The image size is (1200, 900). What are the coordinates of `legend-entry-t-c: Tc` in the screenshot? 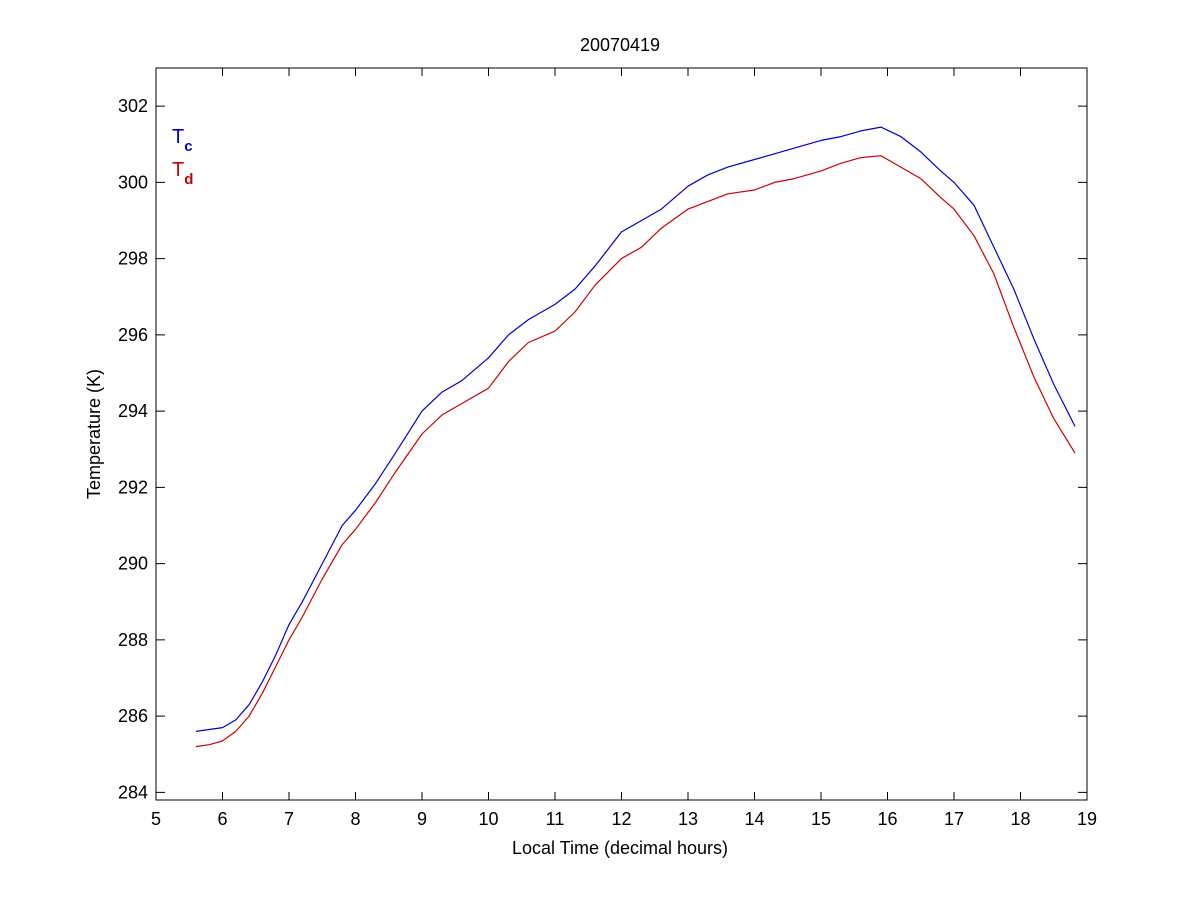 It's located at (182, 140).